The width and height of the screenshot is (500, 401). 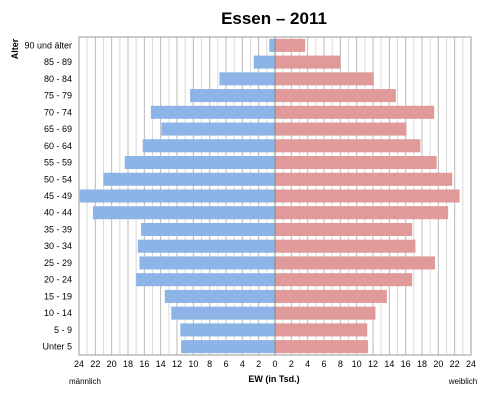 I want to click on category-label: 80 - 84, so click(x=58, y=79).